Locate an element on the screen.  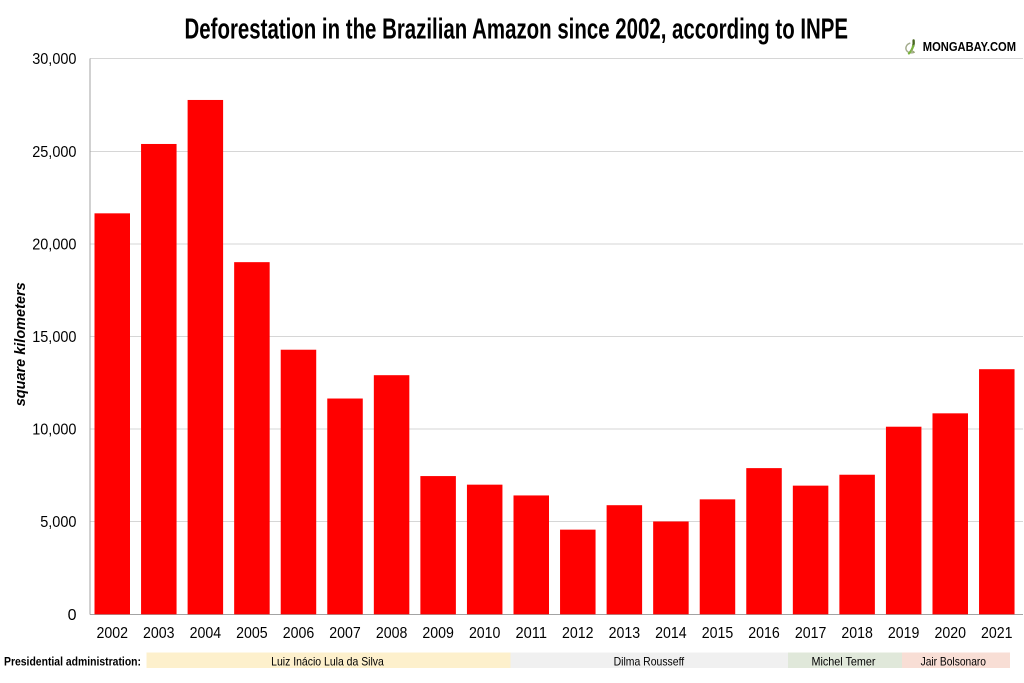
svg-text: 10,000 is located at coordinates (54, 430).